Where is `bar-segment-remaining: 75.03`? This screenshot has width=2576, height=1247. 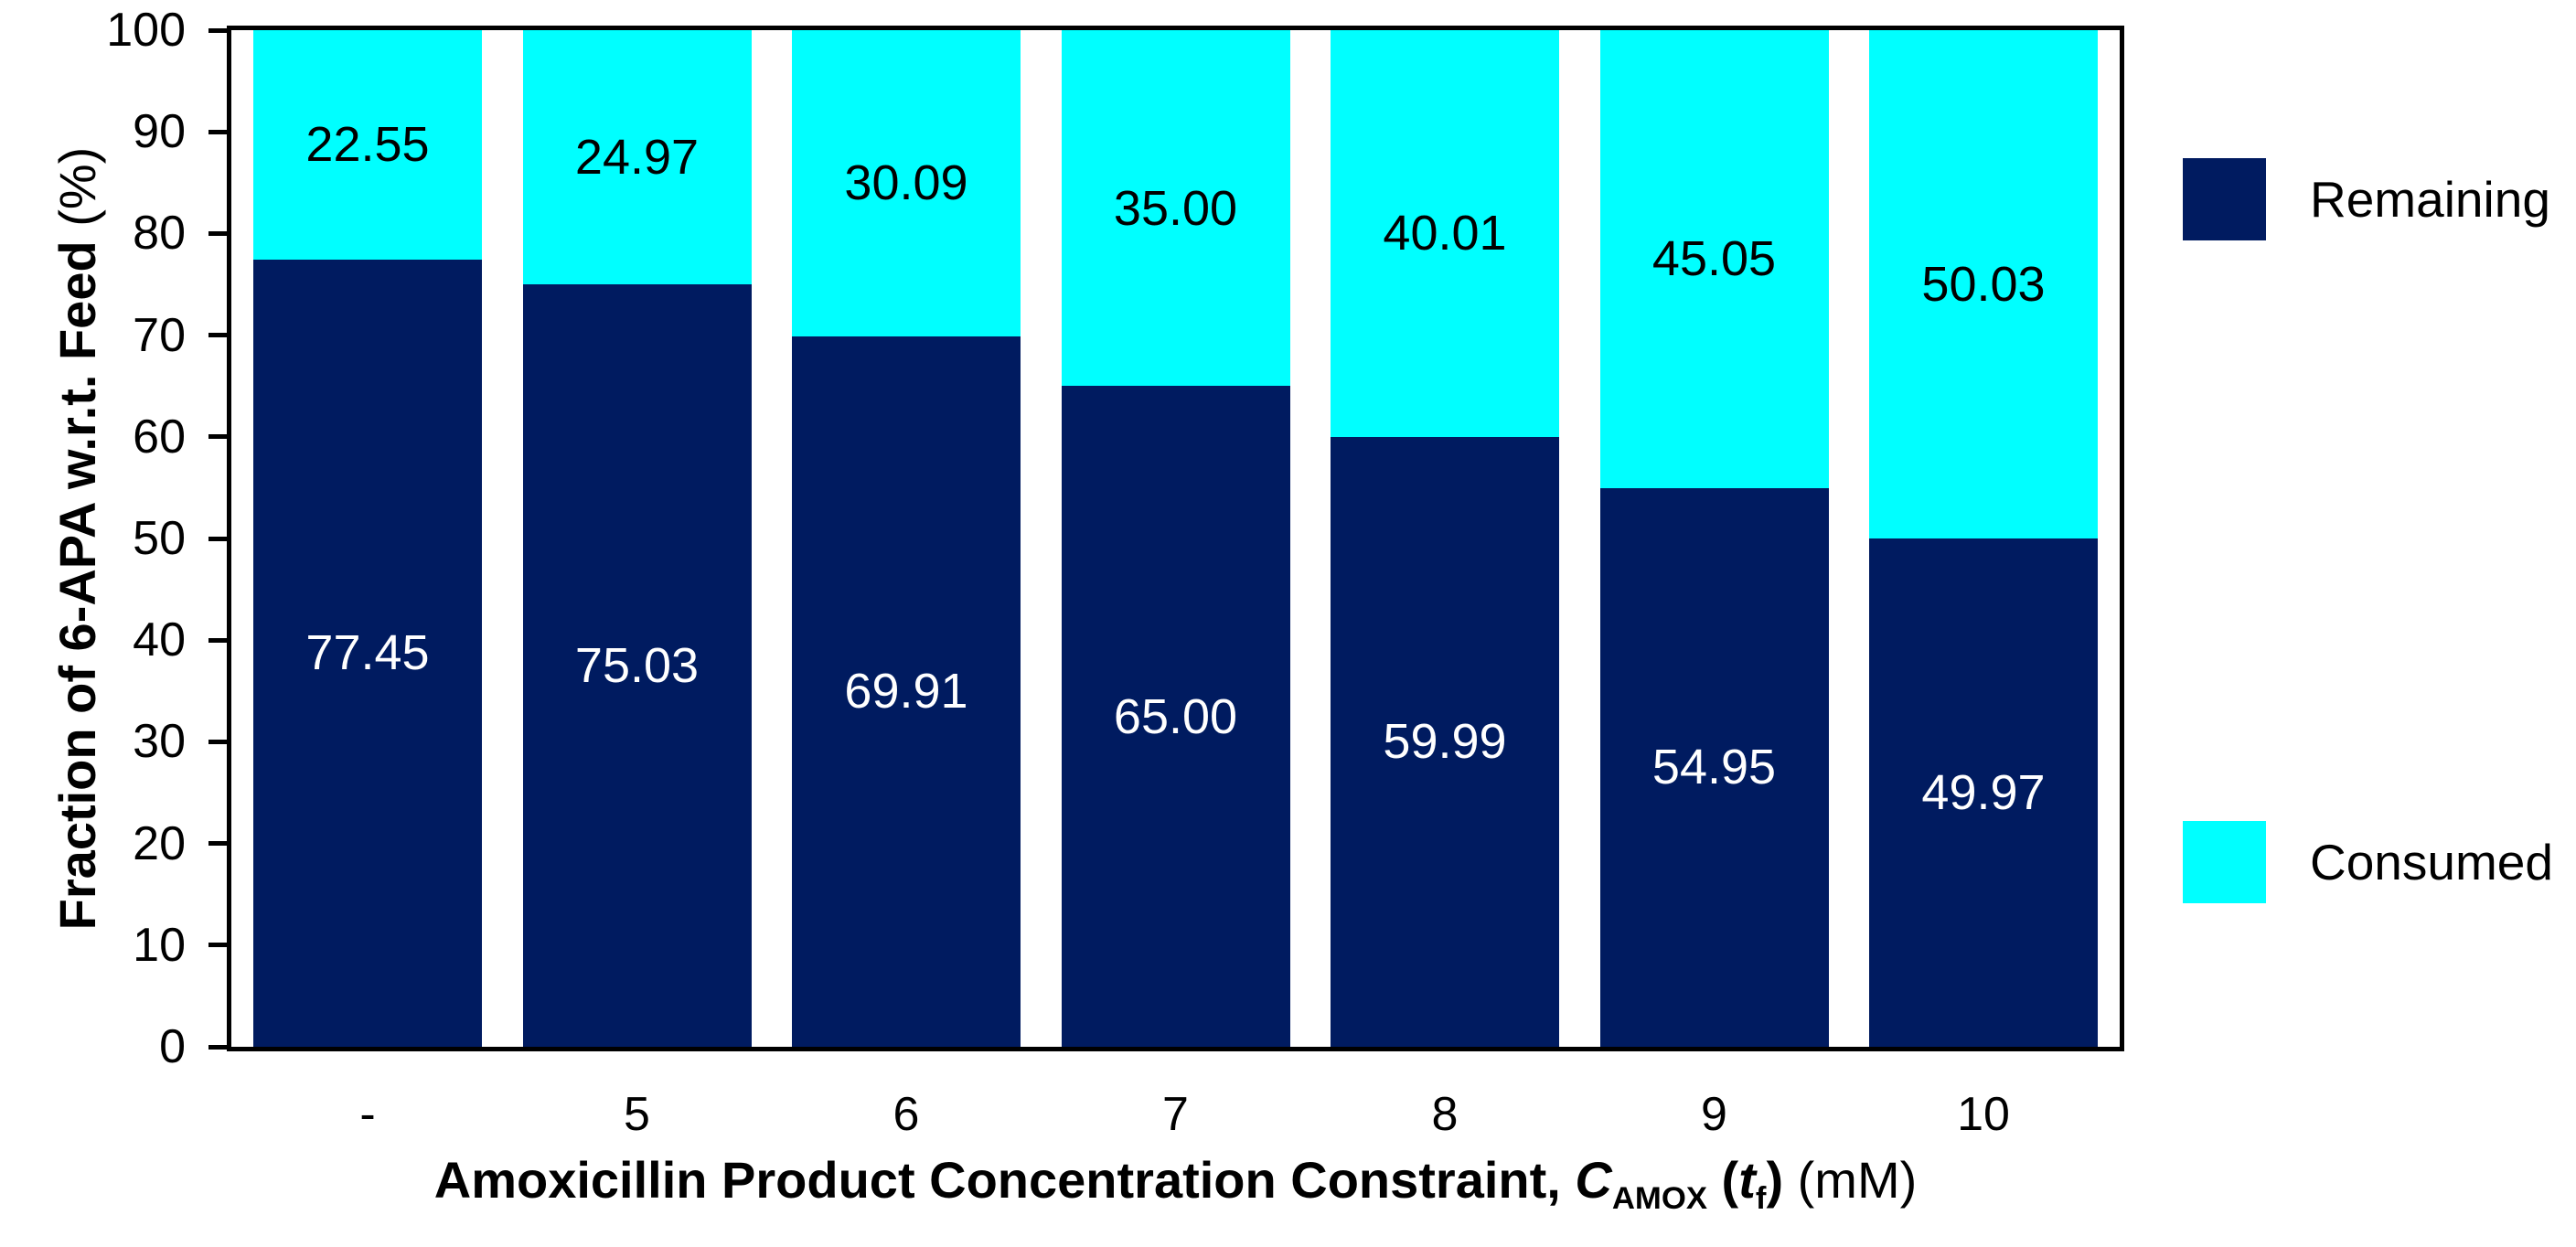 bar-segment-remaining: 75.03 is located at coordinates (637, 665).